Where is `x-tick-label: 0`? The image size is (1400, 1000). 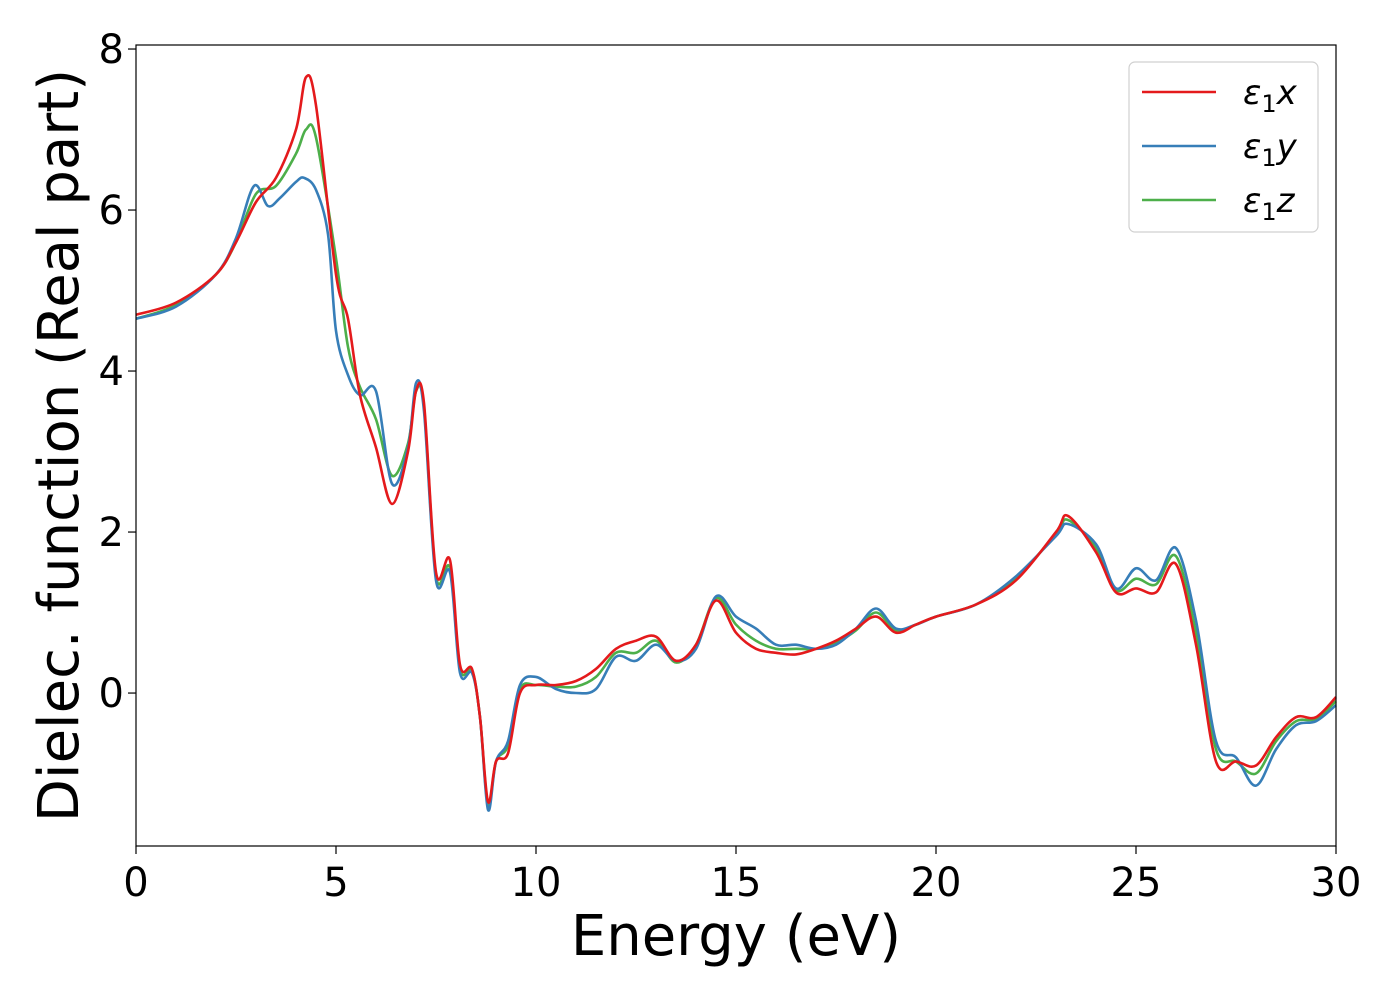 x-tick-label: 0 is located at coordinates (135, 883).